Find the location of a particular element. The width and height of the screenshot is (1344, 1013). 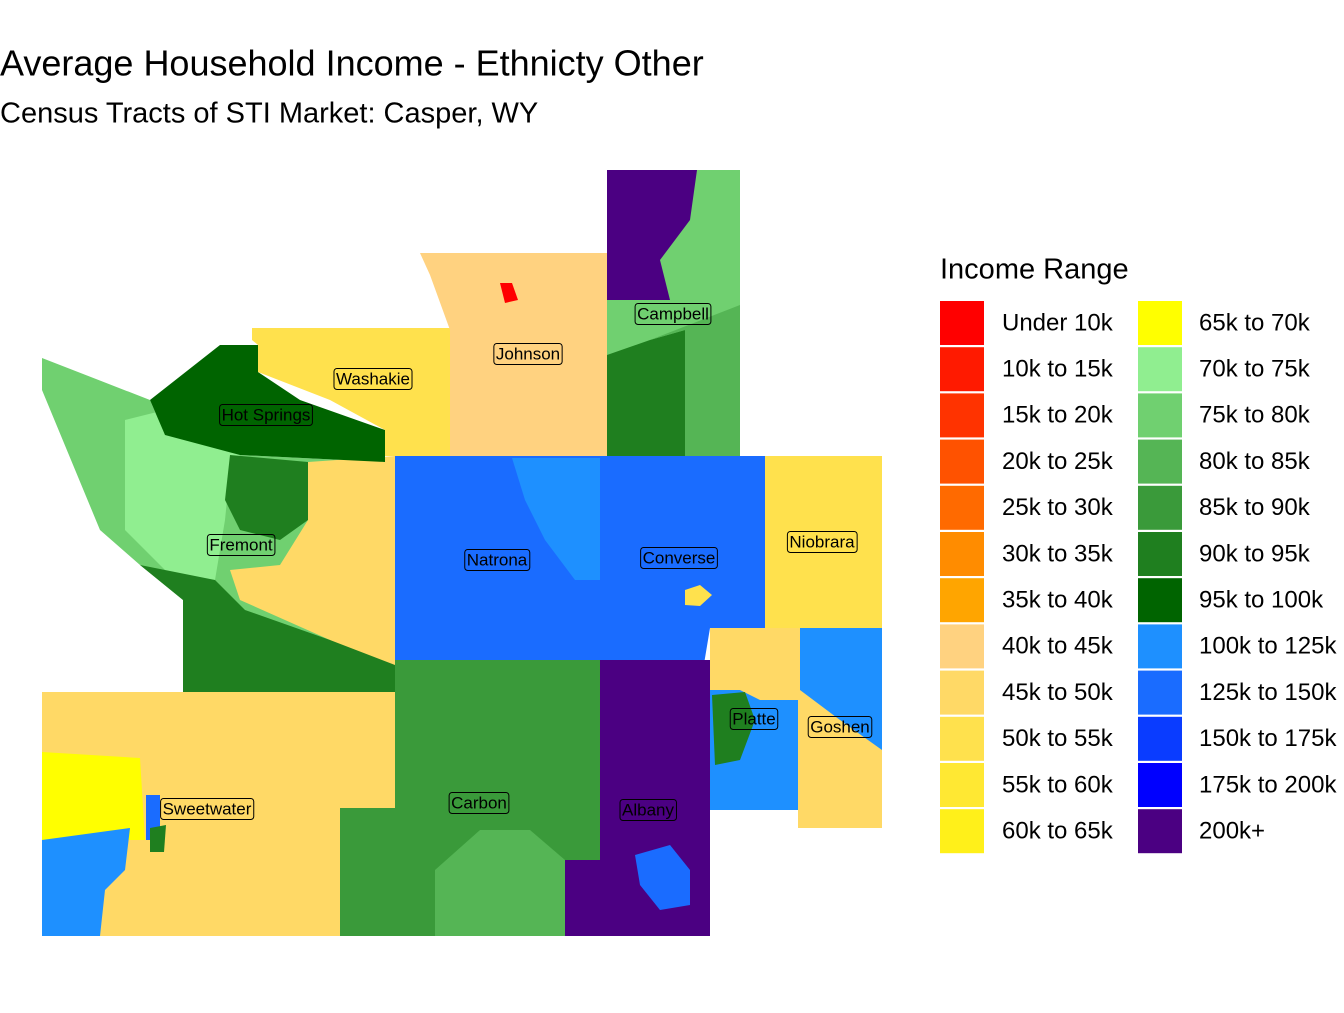

county-label: Sweetwater is located at coordinates (207, 808).